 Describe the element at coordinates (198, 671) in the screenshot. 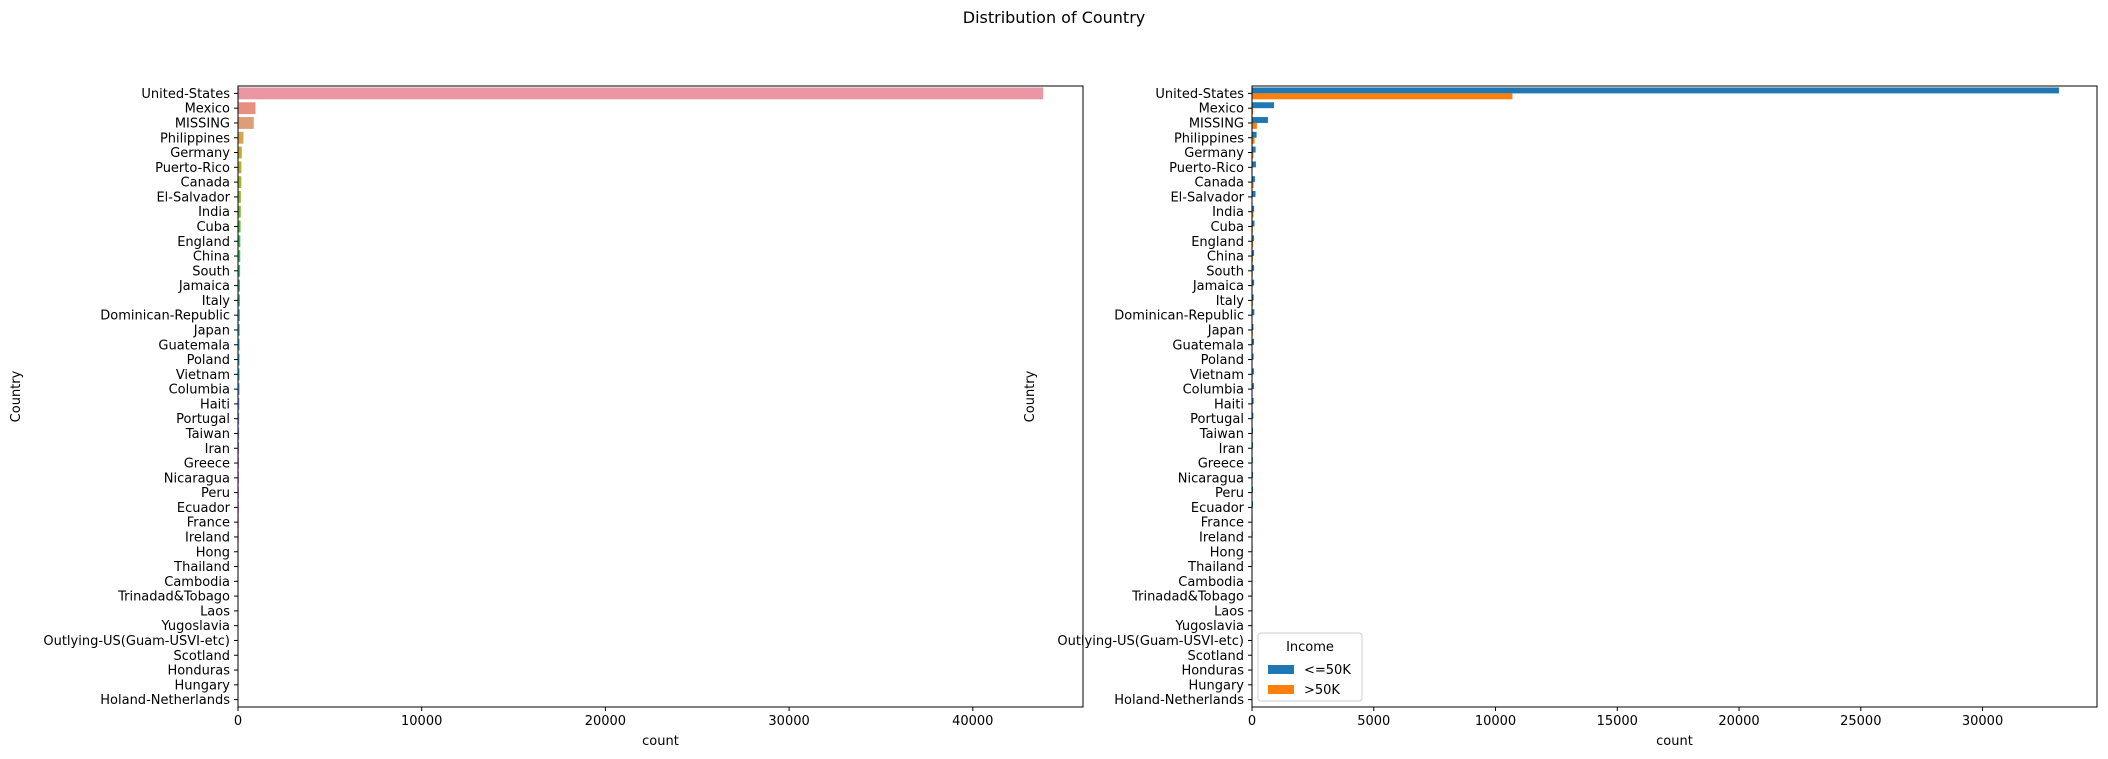

I see `y-tick-label: Honduras` at that location.